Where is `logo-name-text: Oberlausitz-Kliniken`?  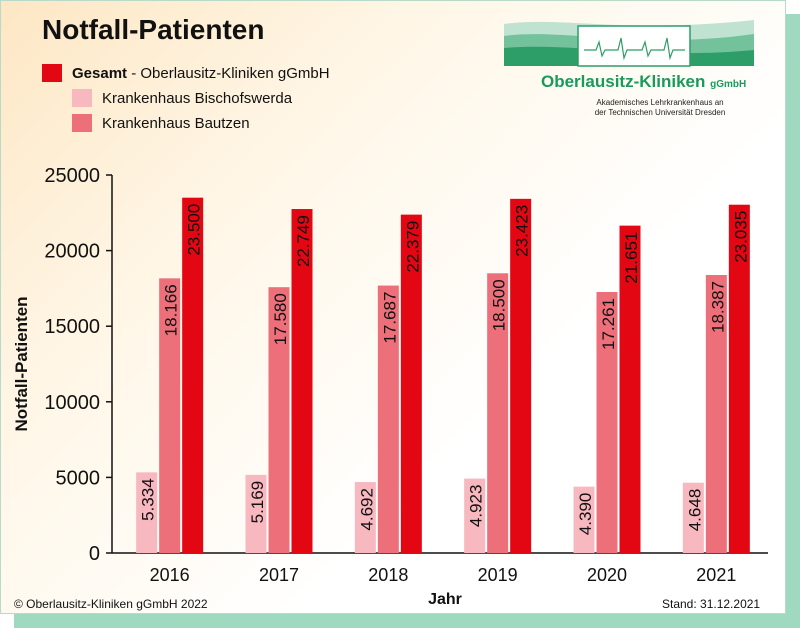 logo-name-text: Oberlausitz-Kliniken is located at coordinates (623, 81).